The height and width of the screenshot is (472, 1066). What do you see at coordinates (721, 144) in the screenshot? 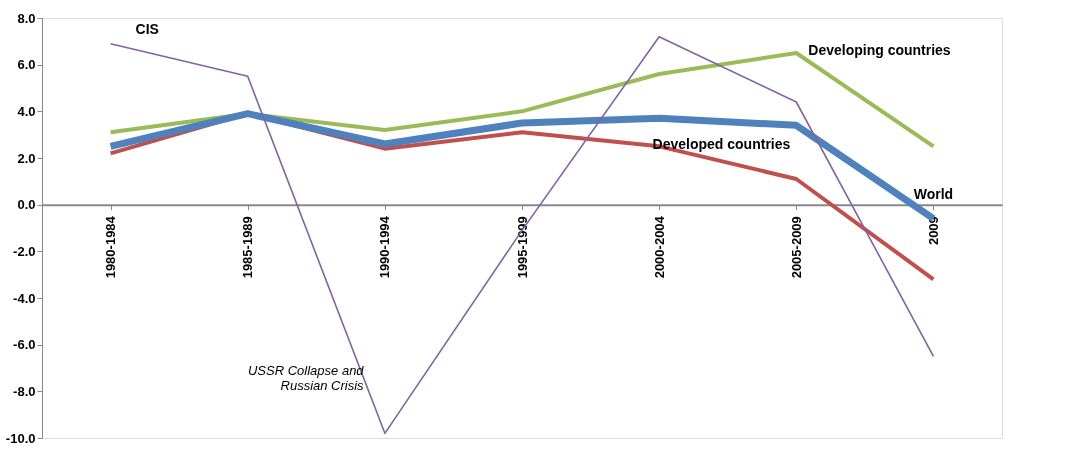
I see `series-label: Developed countries` at bounding box center [721, 144].